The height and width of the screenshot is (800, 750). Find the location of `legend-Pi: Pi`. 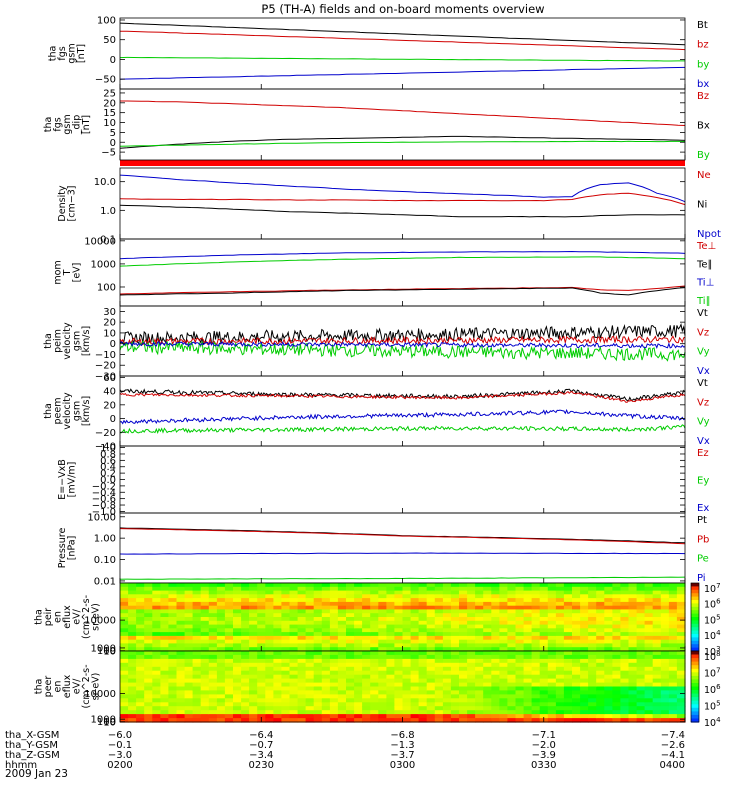

legend-Pi: Pi is located at coordinates (701, 578).